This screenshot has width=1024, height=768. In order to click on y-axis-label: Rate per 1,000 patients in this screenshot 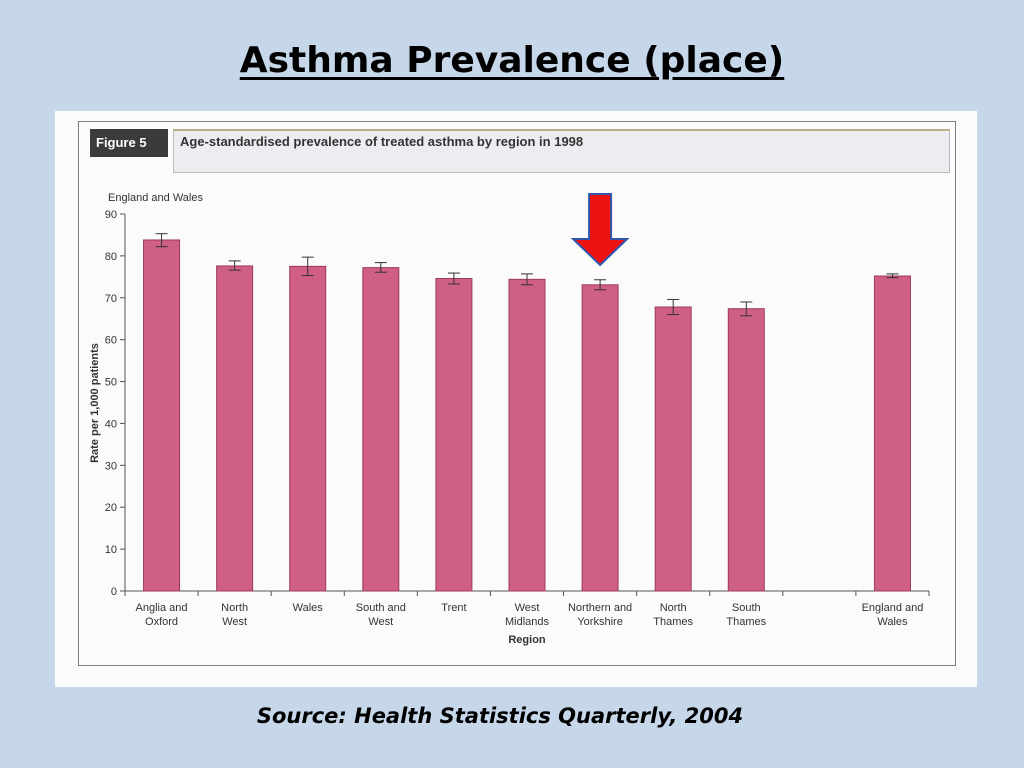, I will do `click(95, 403)`.